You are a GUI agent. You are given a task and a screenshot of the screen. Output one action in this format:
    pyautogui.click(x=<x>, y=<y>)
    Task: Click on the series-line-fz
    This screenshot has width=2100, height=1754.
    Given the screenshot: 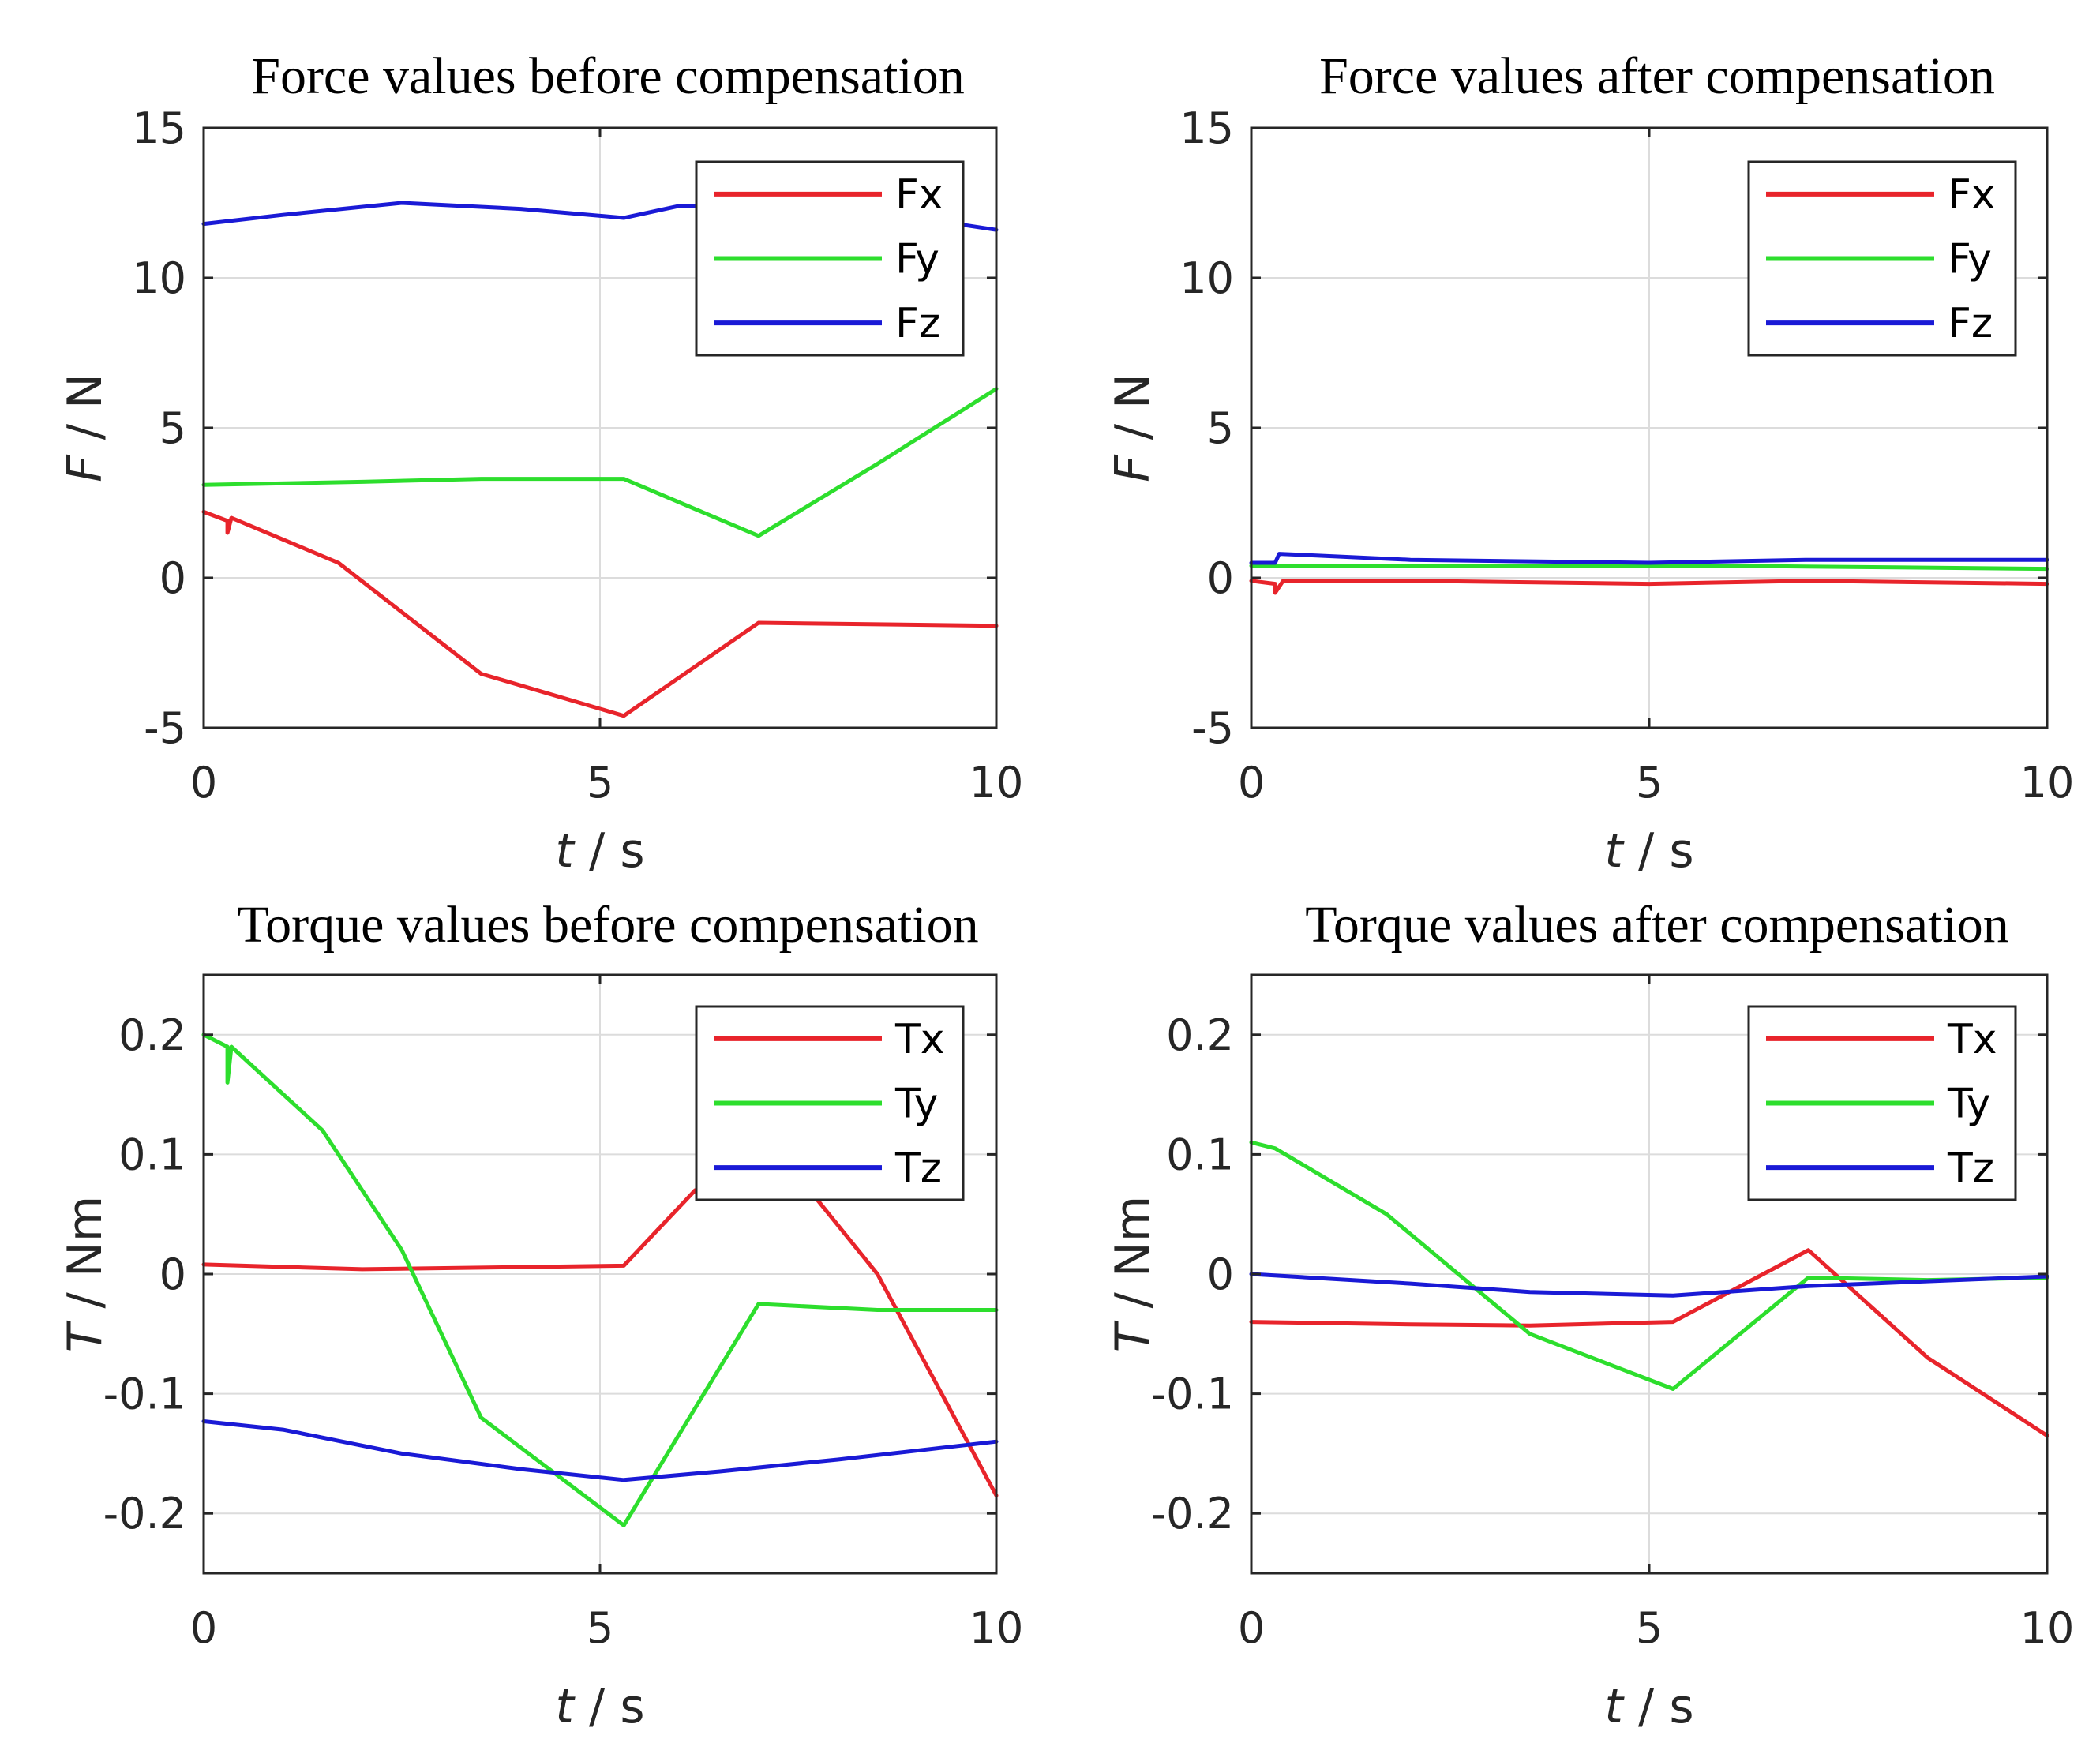 What is the action you would take?
    pyautogui.click(x=1649, y=558)
    